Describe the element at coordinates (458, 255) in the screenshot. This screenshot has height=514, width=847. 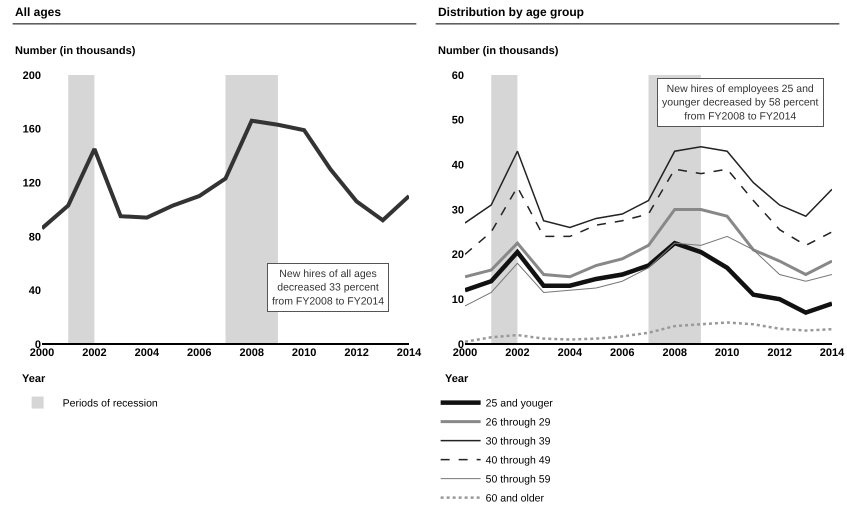
I see `y-tick-label: 20` at that location.